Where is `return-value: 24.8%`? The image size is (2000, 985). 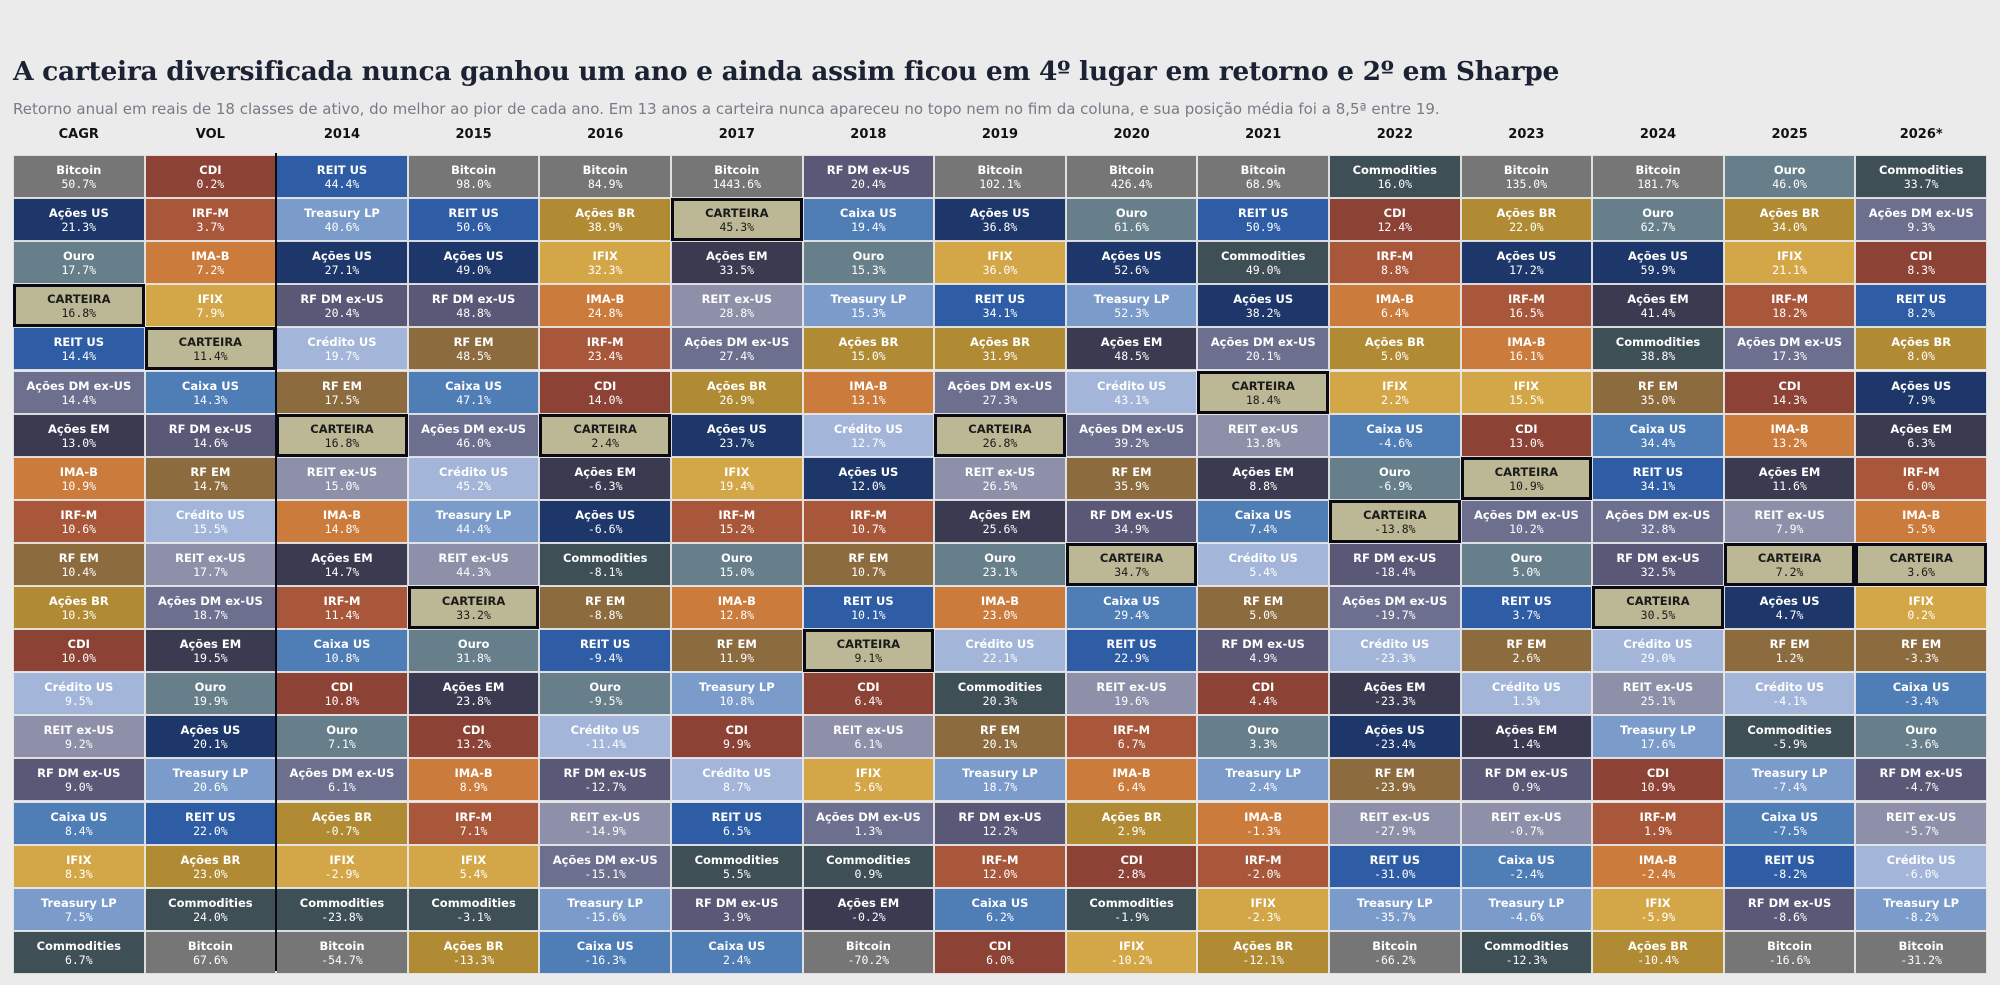
return-value: 24.8% is located at coordinates (605, 313).